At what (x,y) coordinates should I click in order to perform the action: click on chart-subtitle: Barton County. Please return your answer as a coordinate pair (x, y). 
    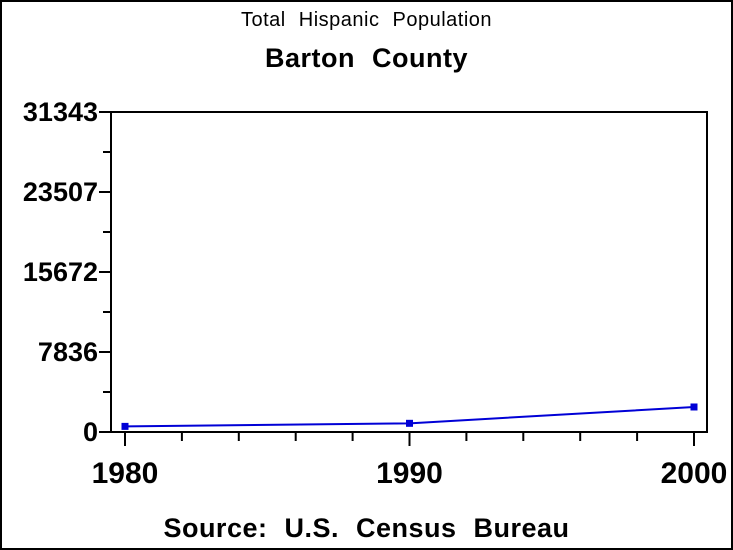
    Looking at the image, I should click on (366, 58).